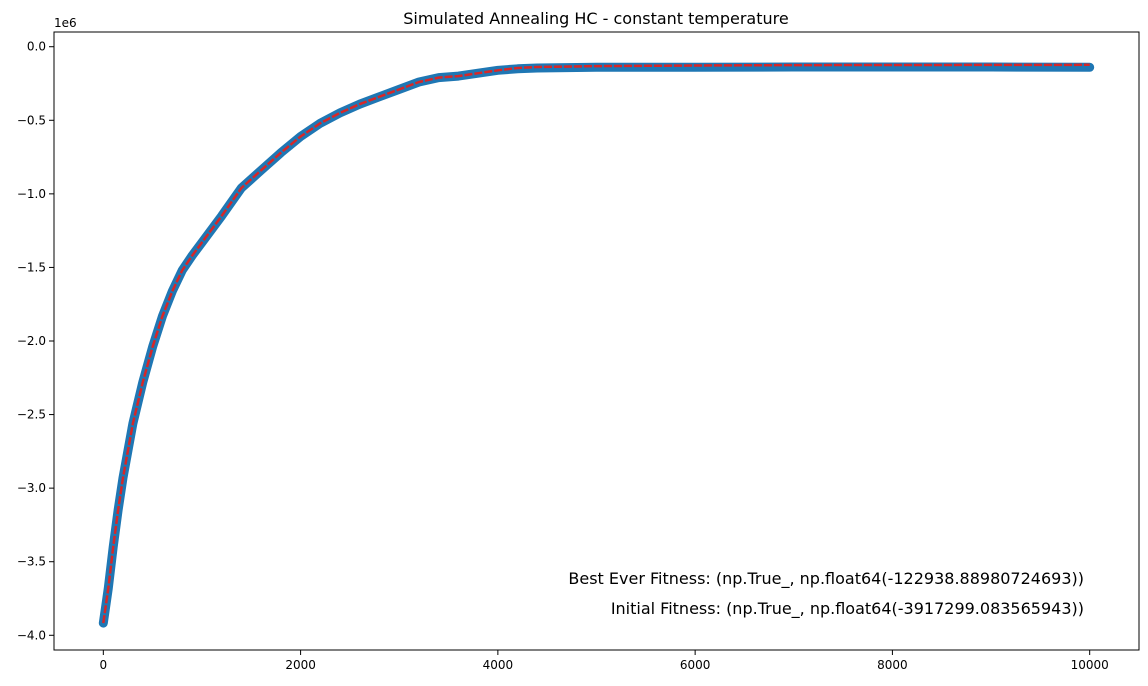  I want to click on x-tick-label: 4000, so click(498, 665).